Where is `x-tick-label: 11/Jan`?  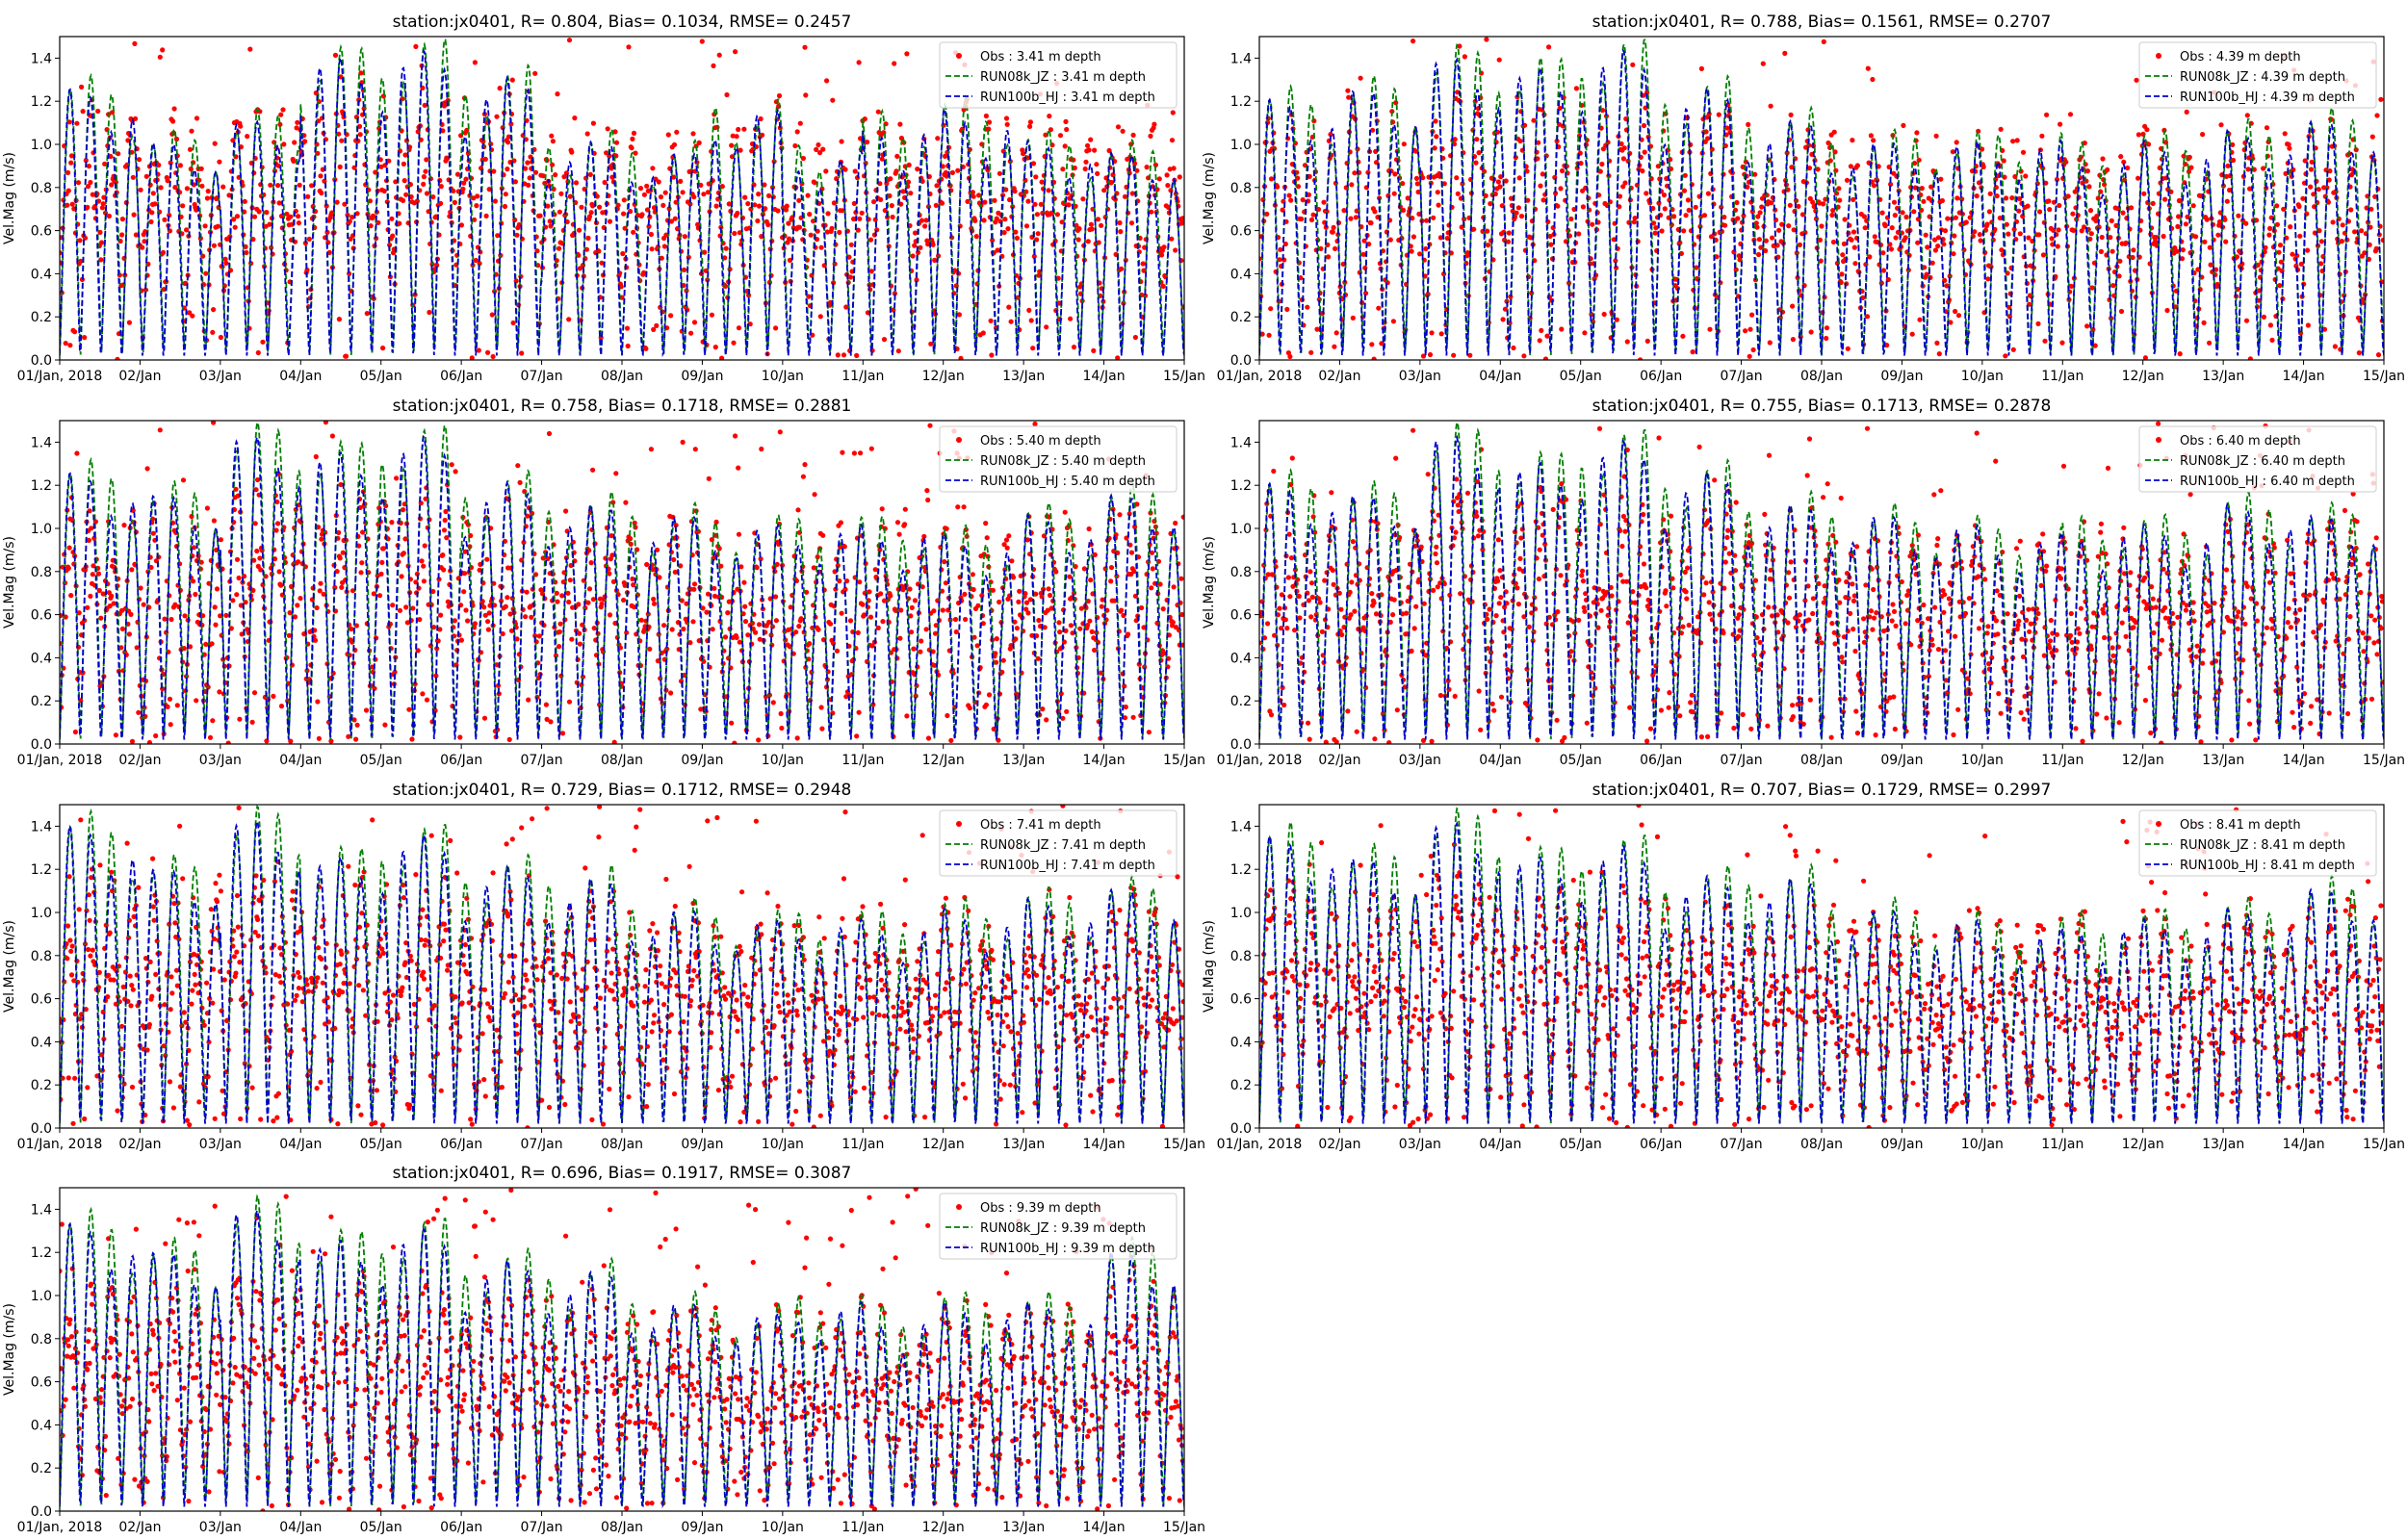
x-tick-label: 11/Jan is located at coordinates (862, 760).